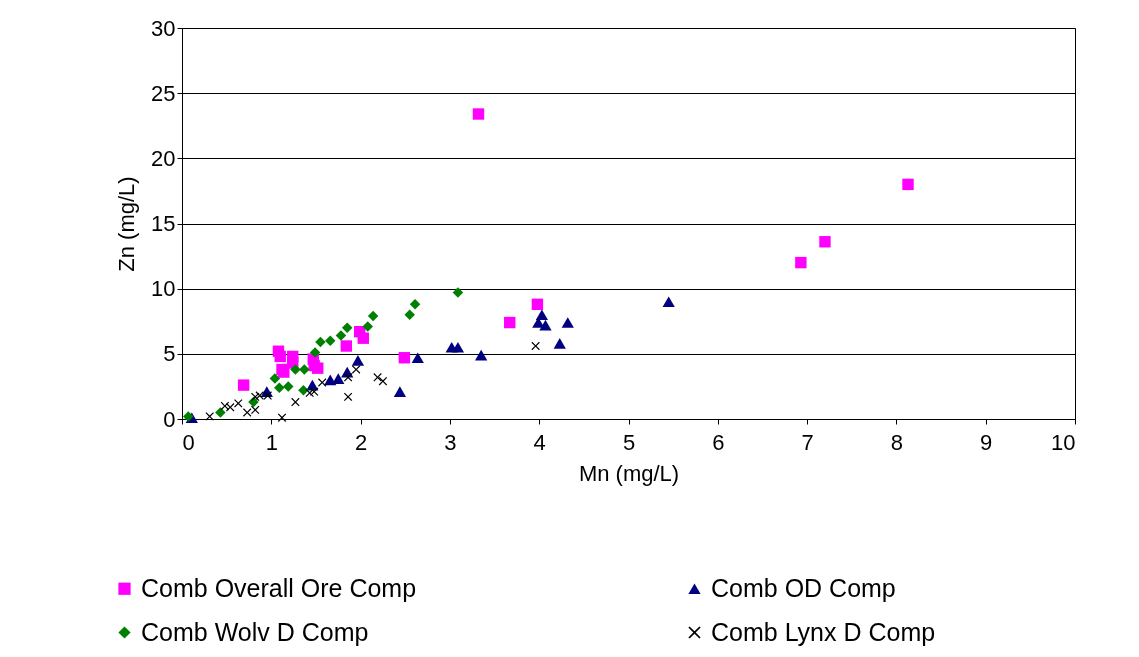 The height and width of the screenshot is (657, 1139). I want to click on x-tick-label: 9, so click(986, 442).